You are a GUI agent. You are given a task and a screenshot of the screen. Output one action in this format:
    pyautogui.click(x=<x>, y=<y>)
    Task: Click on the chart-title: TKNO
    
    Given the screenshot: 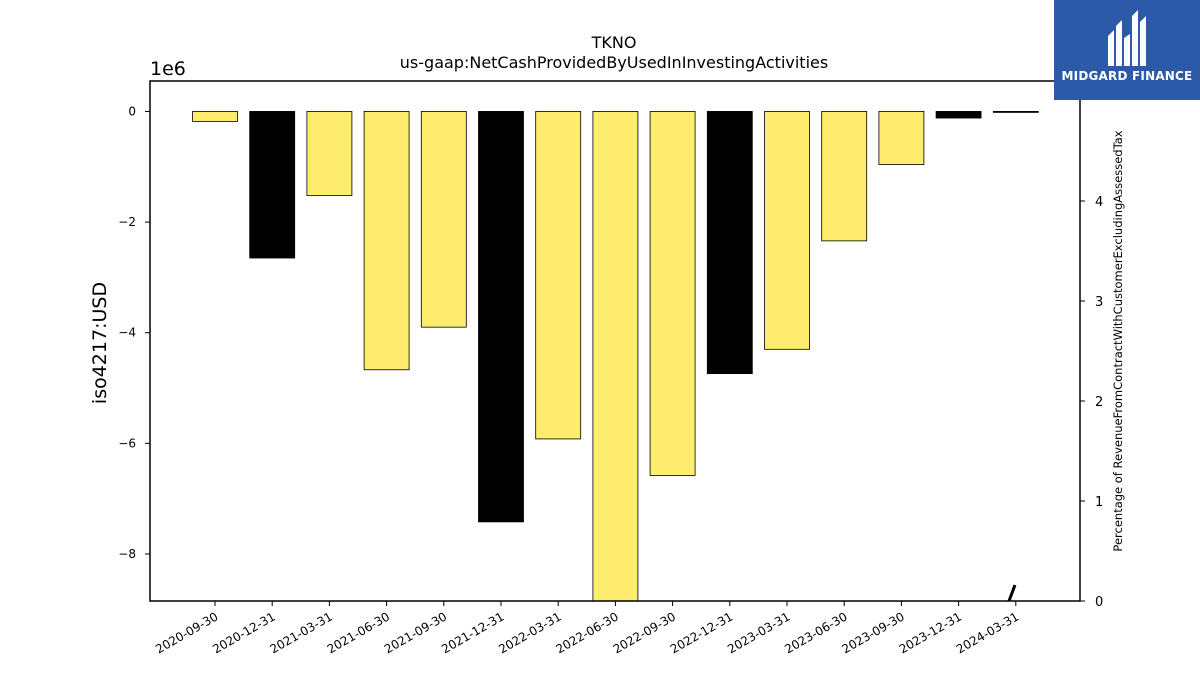 What is the action you would take?
    pyautogui.click(x=614, y=42)
    